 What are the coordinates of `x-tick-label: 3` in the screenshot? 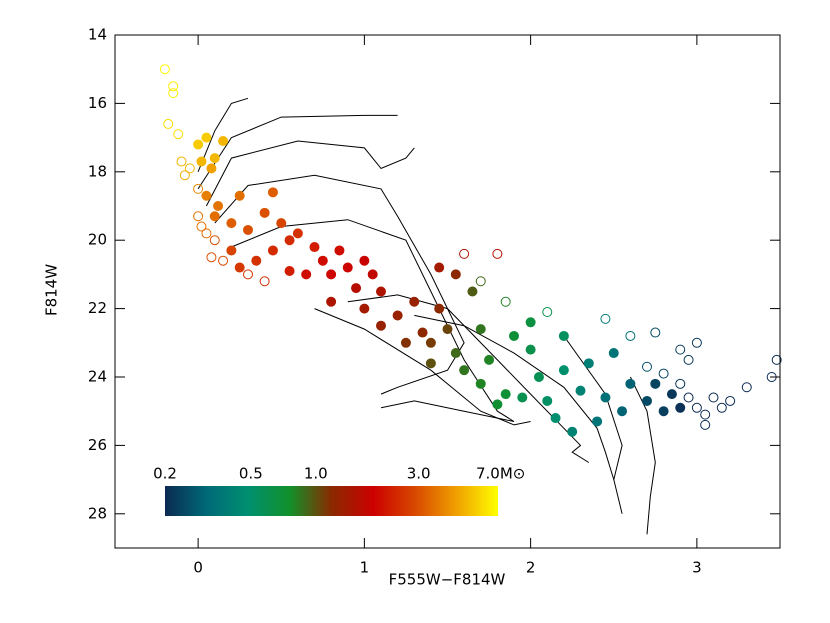 It's located at (697, 568).